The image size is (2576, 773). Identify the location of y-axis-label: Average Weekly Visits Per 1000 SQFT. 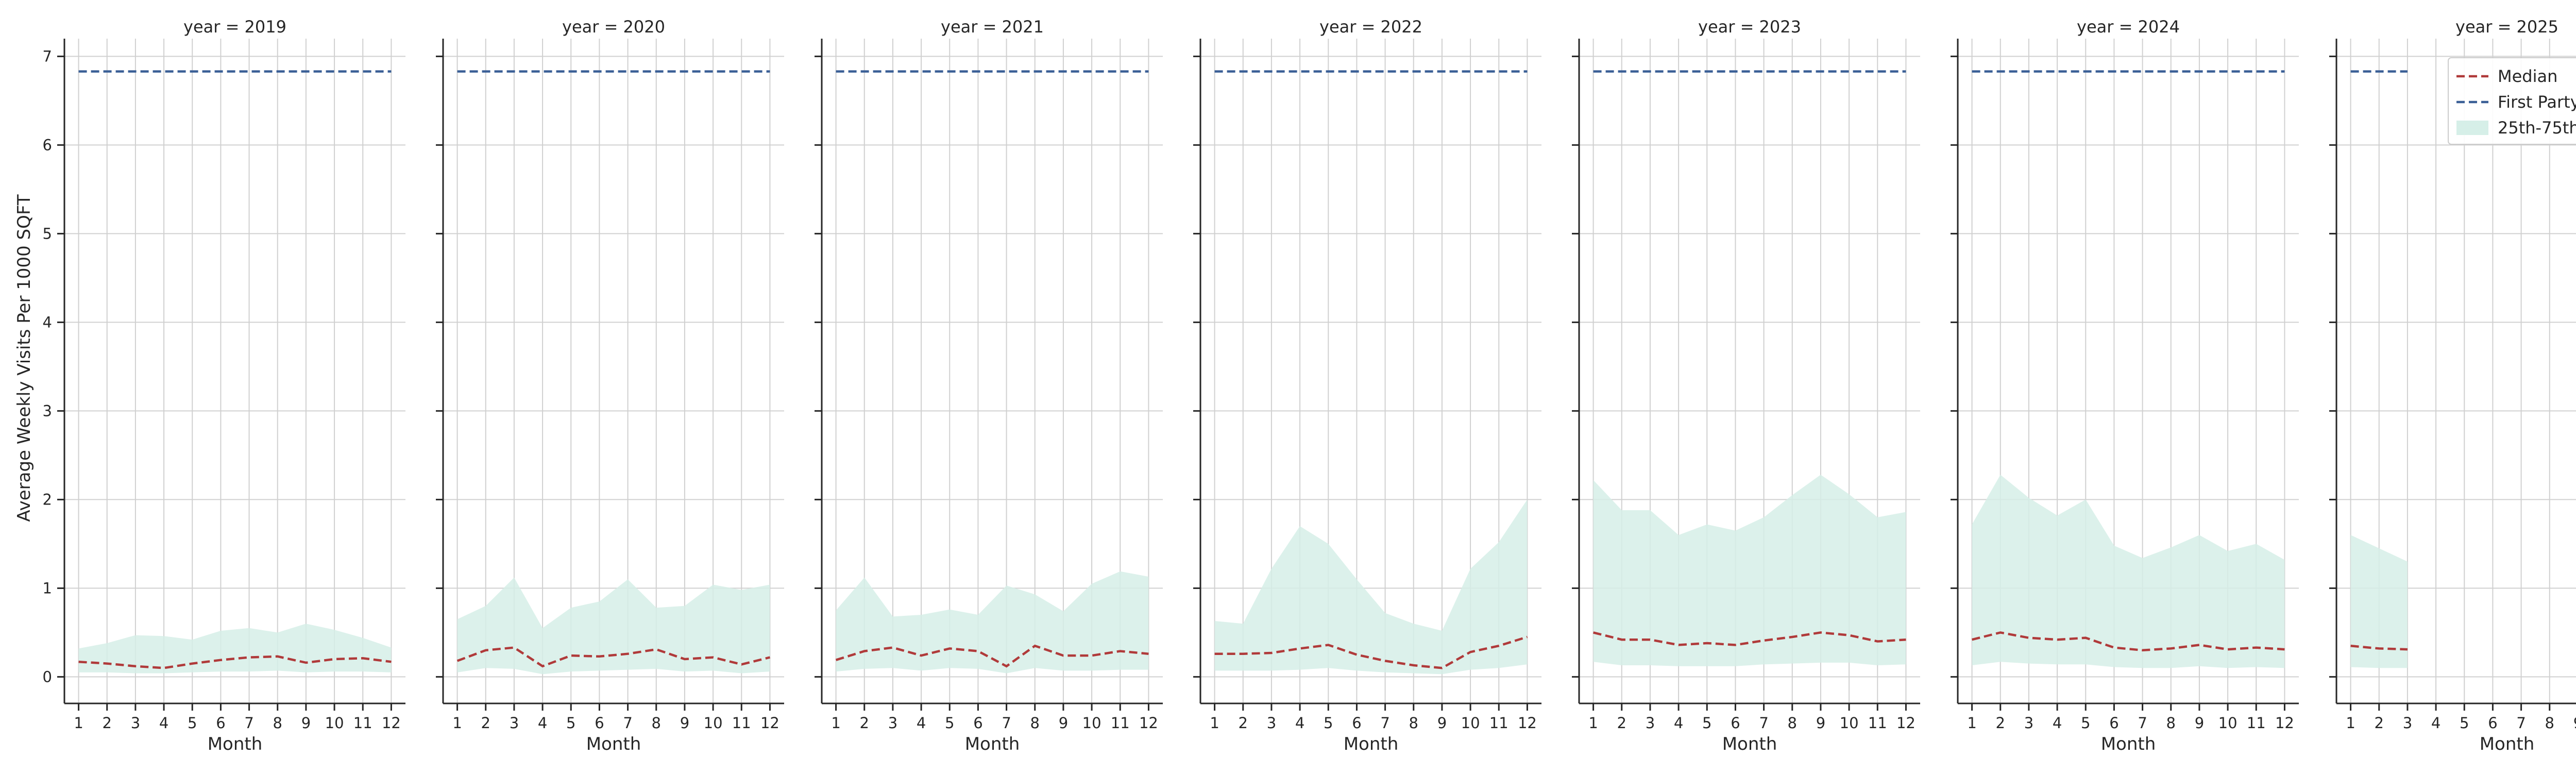
(24, 358).